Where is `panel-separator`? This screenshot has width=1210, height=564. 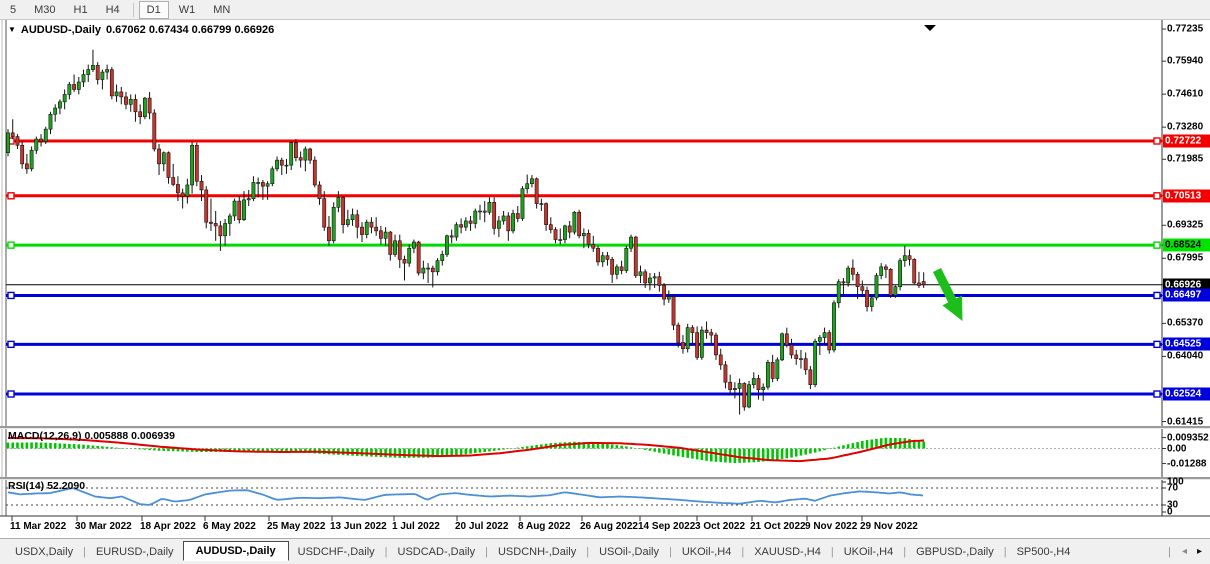 panel-separator is located at coordinates (605, 427).